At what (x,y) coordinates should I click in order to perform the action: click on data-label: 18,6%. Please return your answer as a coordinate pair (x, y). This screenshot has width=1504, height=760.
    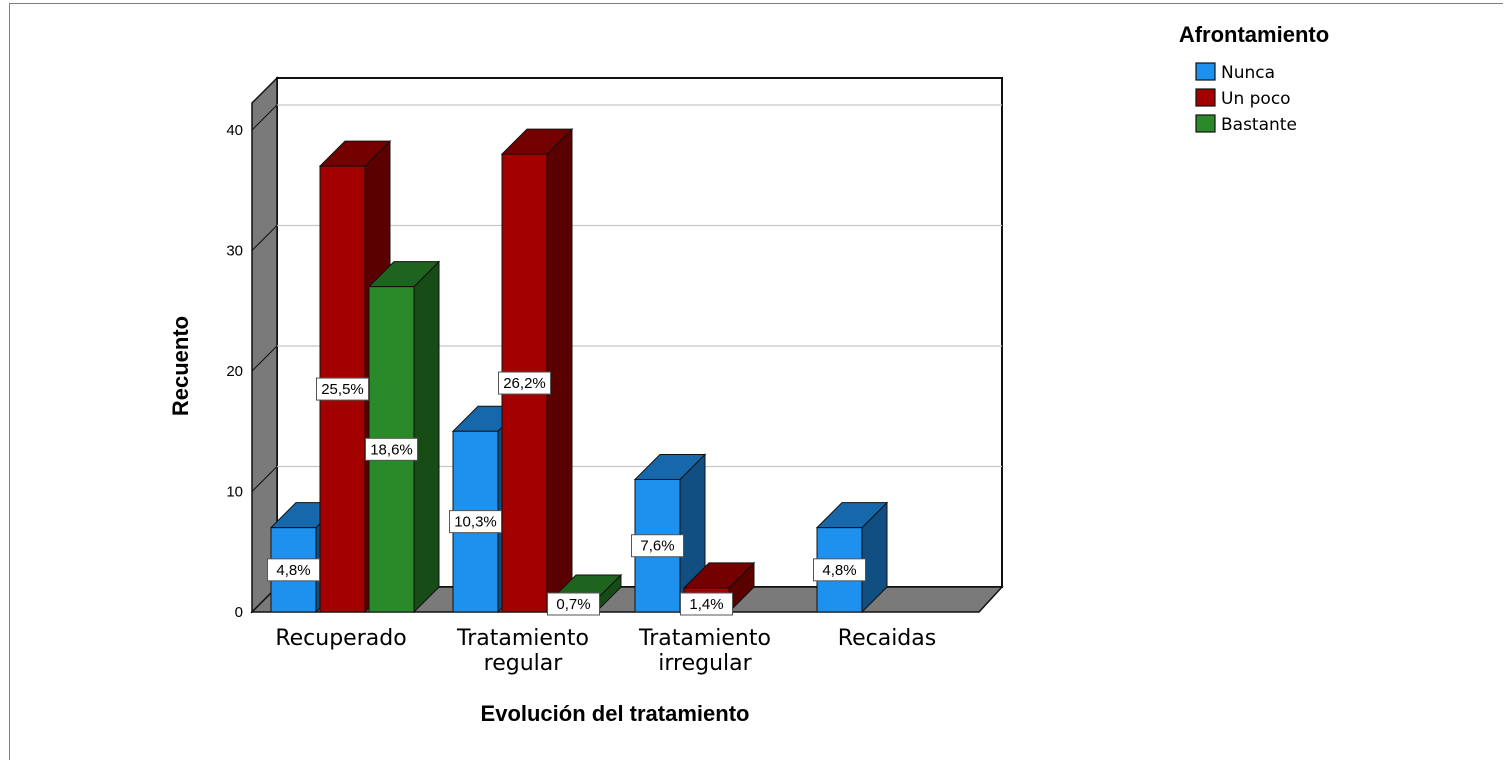
    Looking at the image, I should click on (391, 449).